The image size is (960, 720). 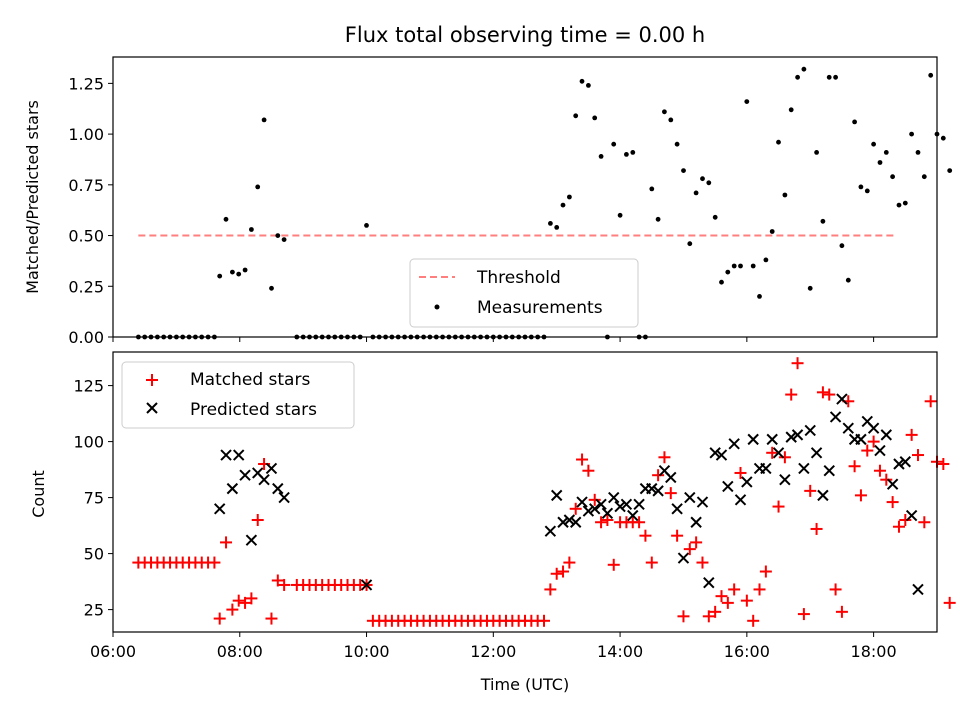 What do you see at coordinates (493, 339) in the screenshot?
I see `ratio-x-ticks` at bounding box center [493, 339].